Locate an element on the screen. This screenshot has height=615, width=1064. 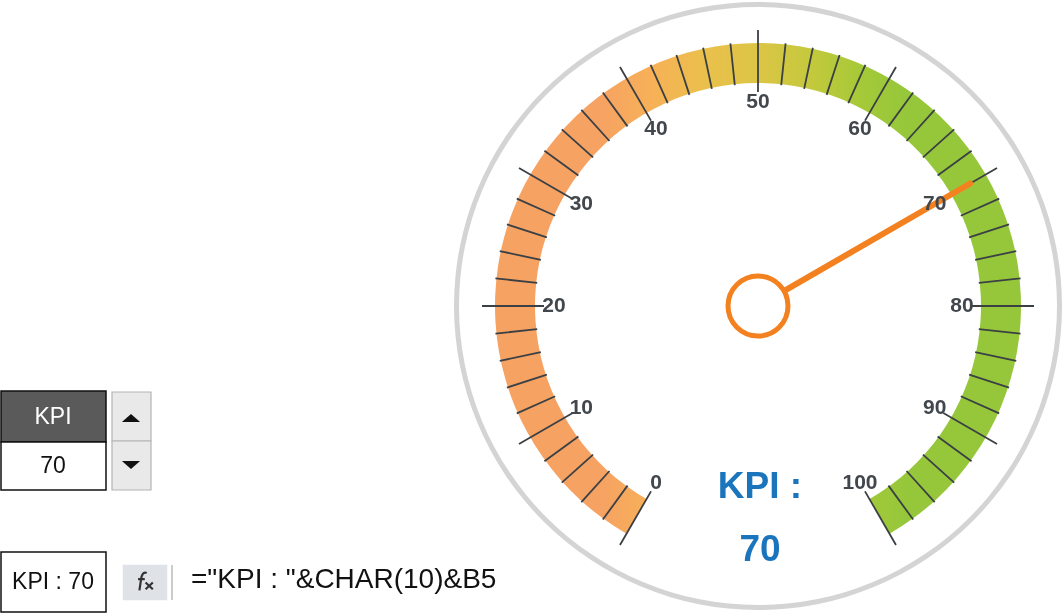
category-label: 50 is located at coordinates (758, 100).